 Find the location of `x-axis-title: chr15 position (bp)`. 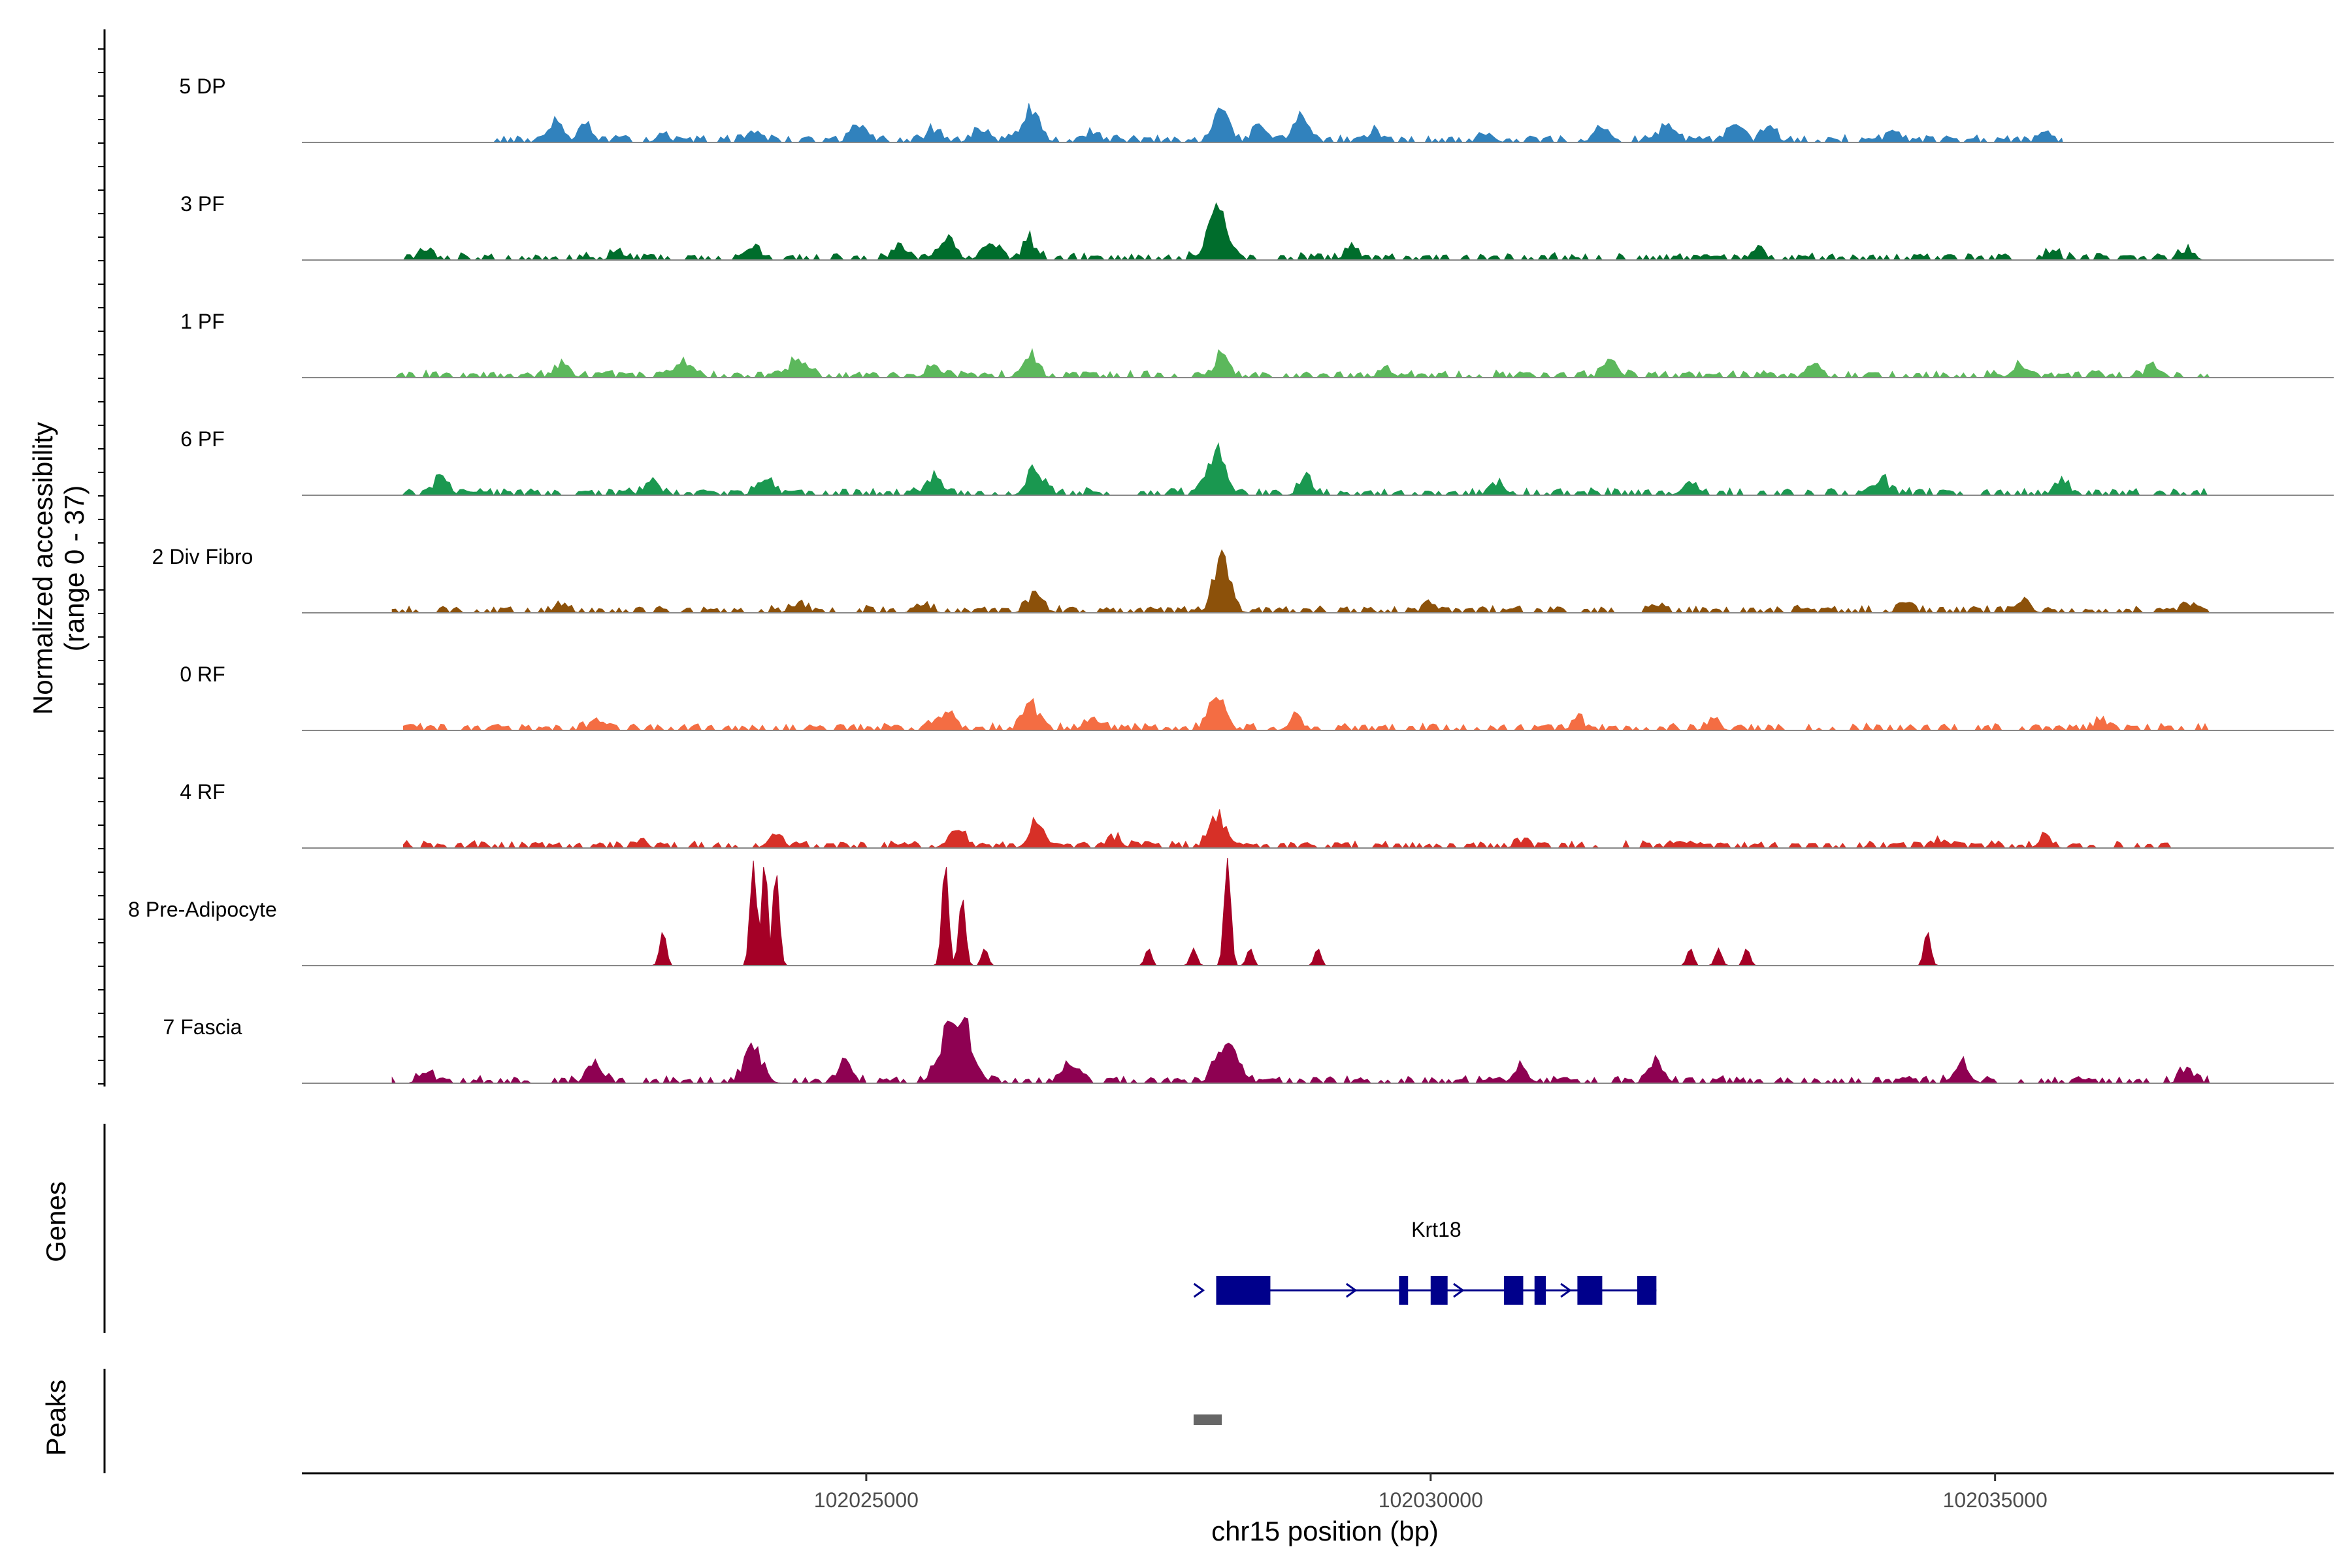

x-axis-title: chr15 position (bp) is located at coordinates (1325, 1531).